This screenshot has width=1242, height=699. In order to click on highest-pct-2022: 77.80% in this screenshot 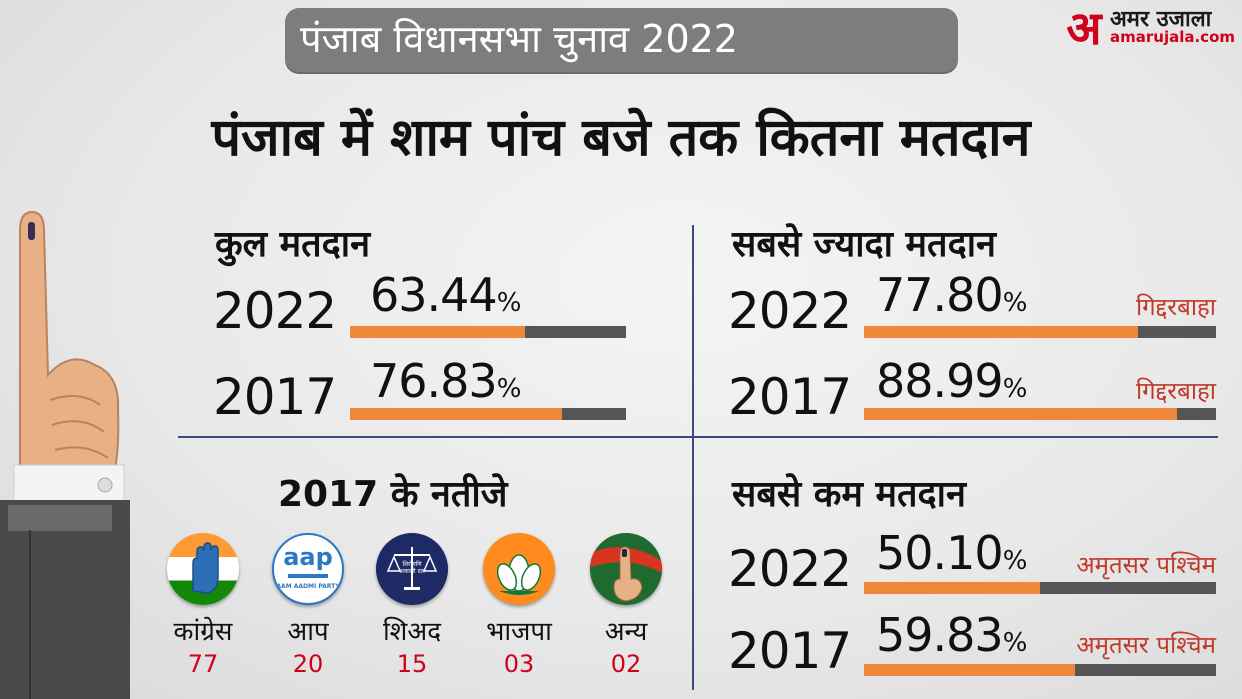, I will do `click(951, 295)`.